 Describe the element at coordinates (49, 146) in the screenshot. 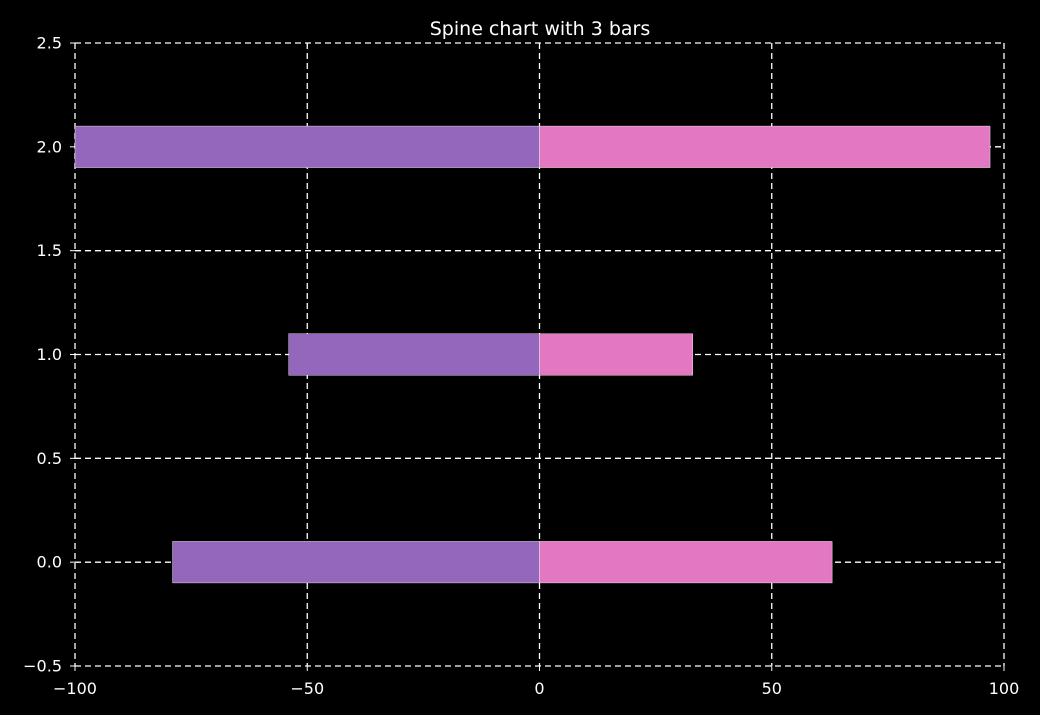

I see `y-tick-label: 2.0` at that location.